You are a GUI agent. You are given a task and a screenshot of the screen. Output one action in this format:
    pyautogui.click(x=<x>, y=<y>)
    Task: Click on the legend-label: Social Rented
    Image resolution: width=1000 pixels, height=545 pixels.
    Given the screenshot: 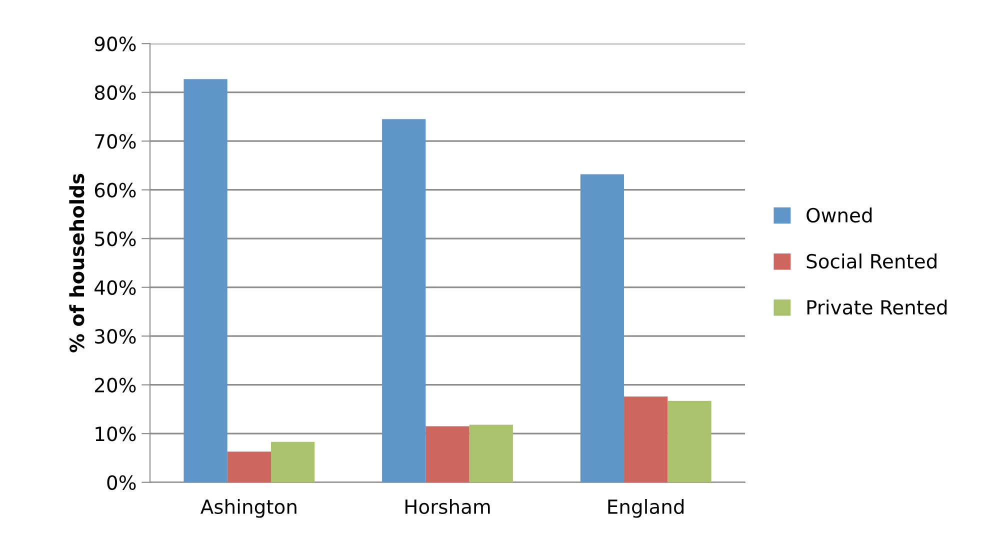 What is the action you would take?
    pyautogui.click(x=871, y=261)
    